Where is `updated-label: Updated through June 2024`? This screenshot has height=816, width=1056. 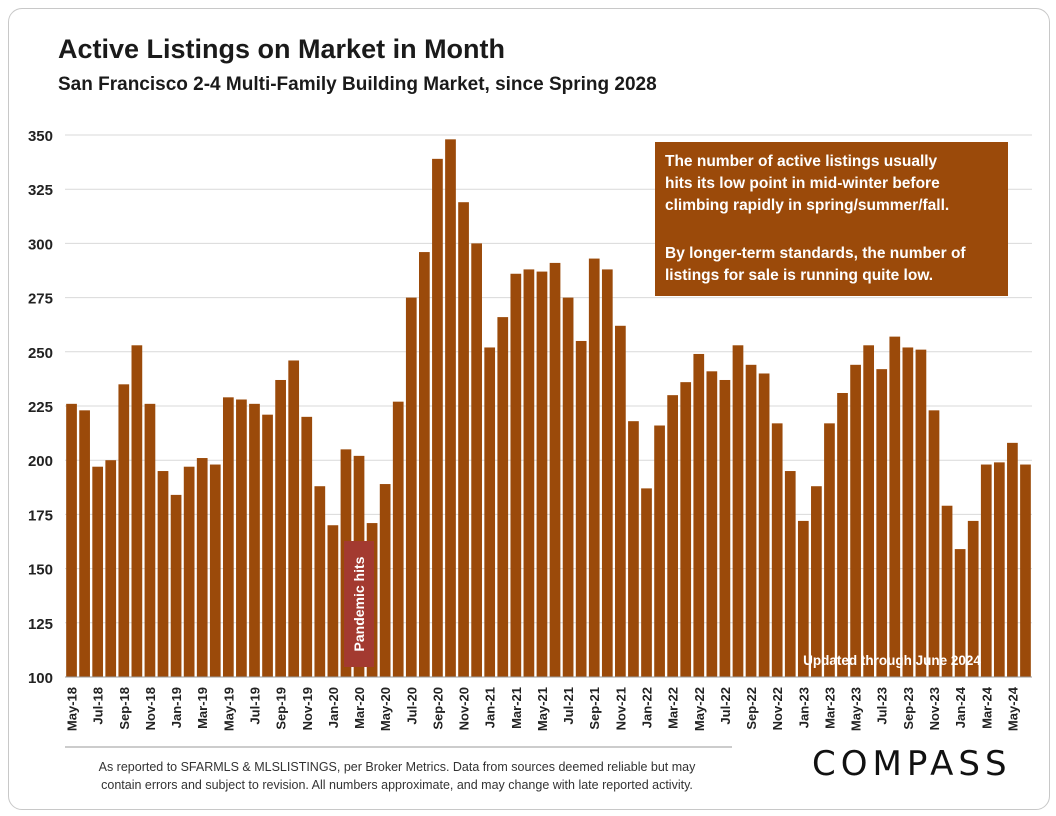 updated-label: Updated through June 2024 is located at coordinates (892, 660).